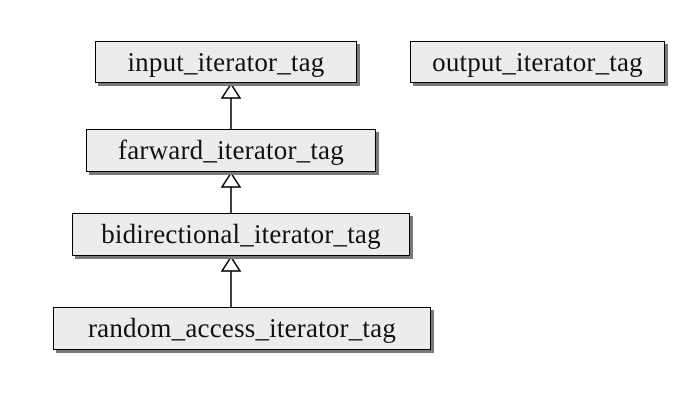 The image size is (690, 410). I want to click on node-random-access-iterator-tag: random_access_iterator_tag, so click(242, 328).